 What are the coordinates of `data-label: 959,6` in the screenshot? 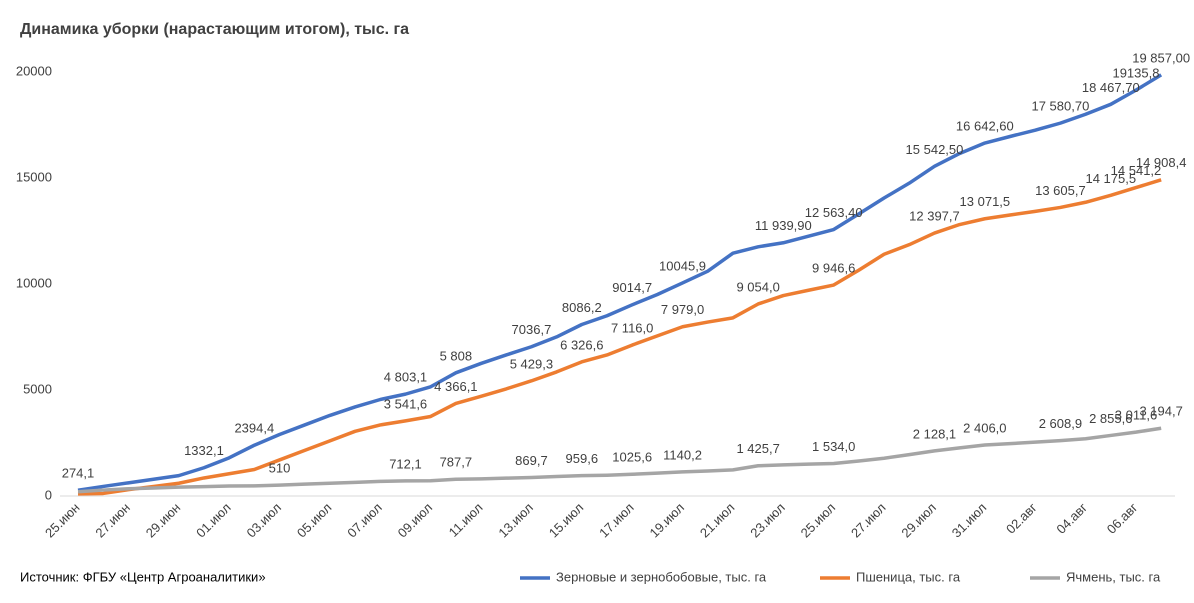 It's located at (582, 458).